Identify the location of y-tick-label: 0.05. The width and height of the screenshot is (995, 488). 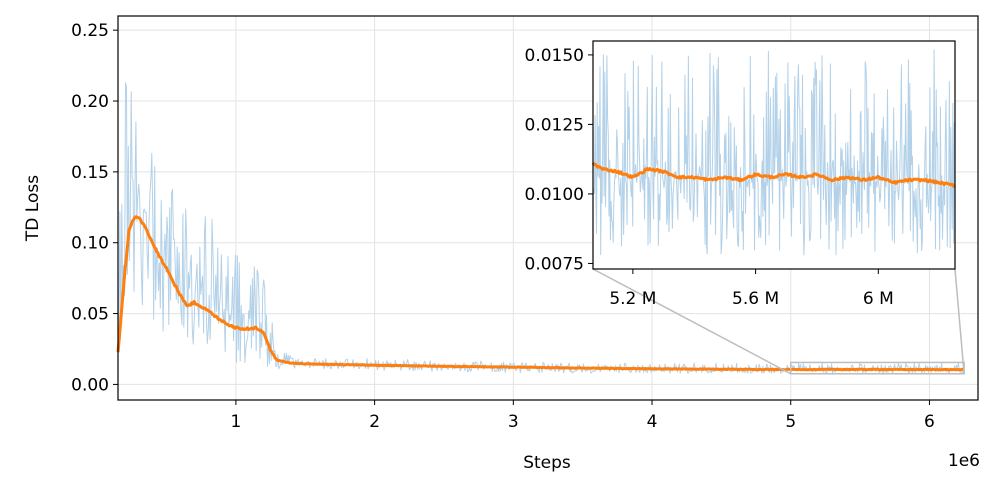
(90, 315).